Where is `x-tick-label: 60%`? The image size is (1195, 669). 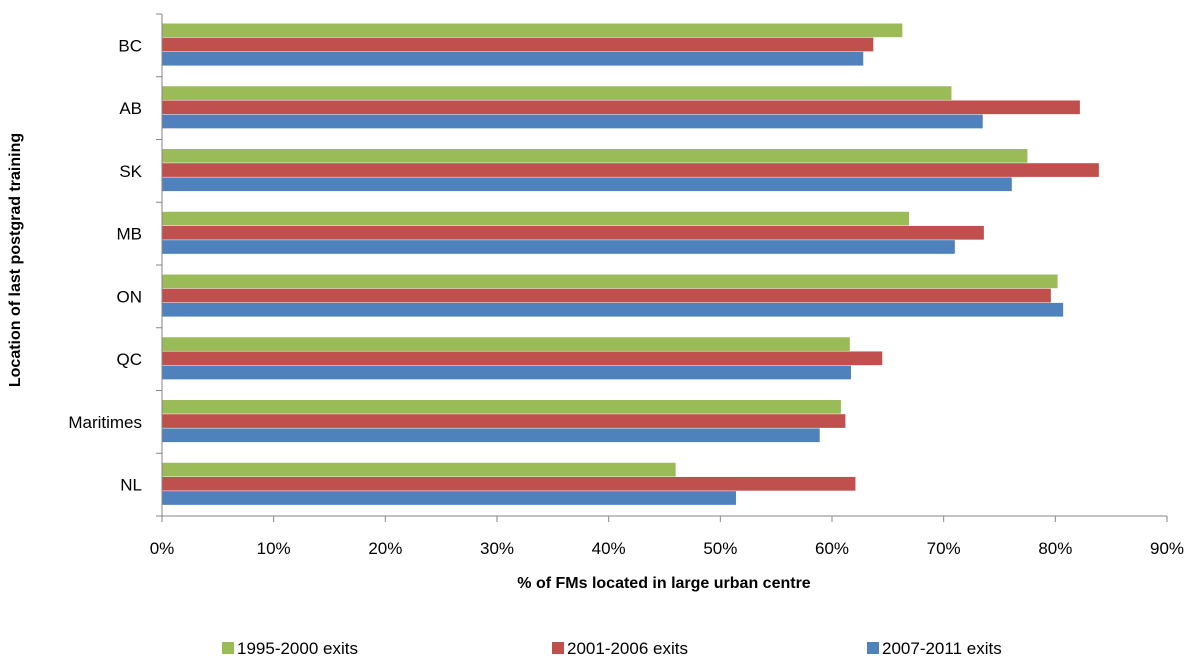 x-tick-label: 60% is located at coordinates (832, 548).